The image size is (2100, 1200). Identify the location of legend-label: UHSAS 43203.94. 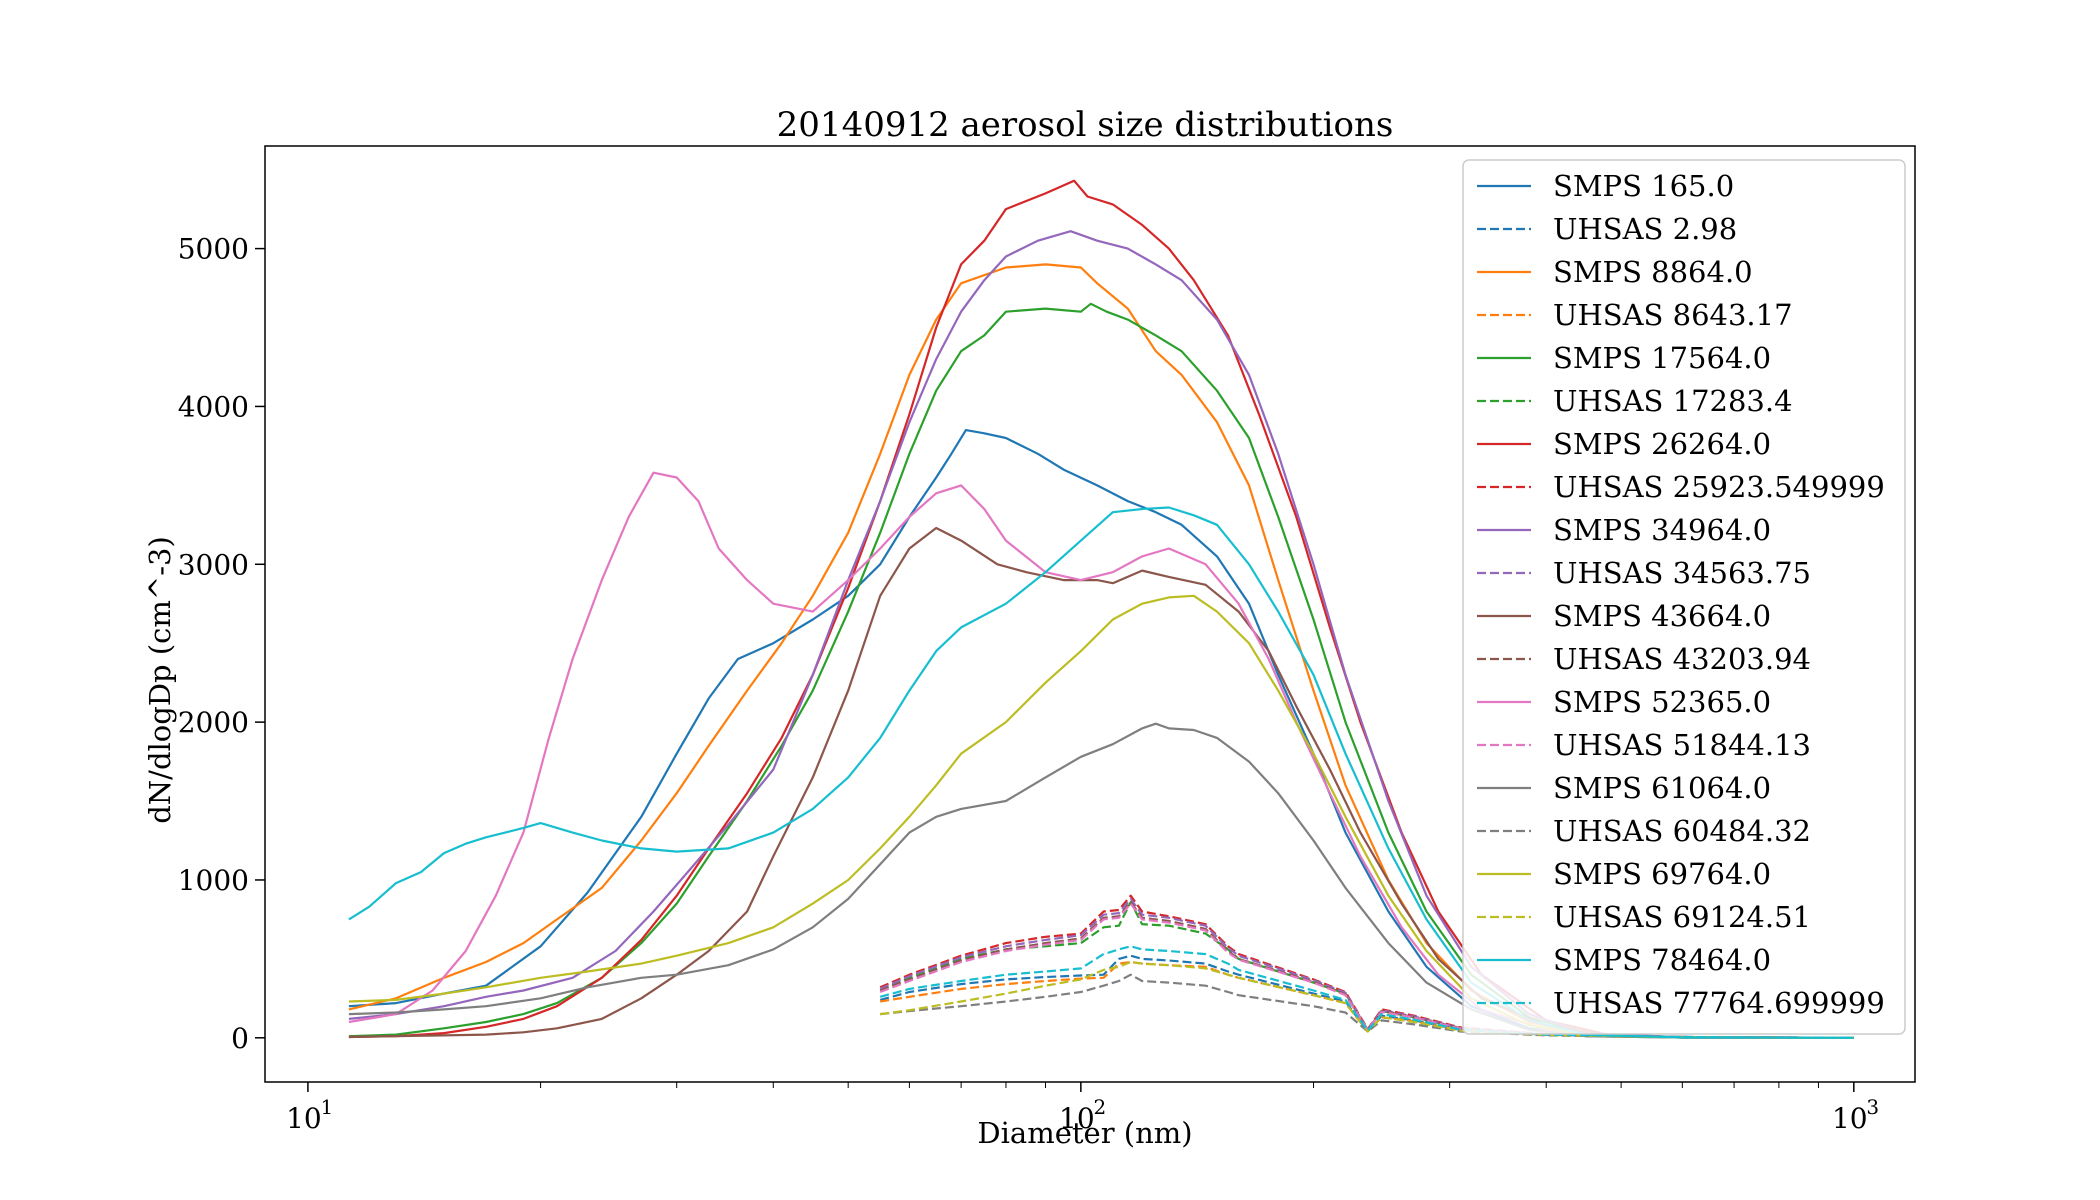
(1682, 659).